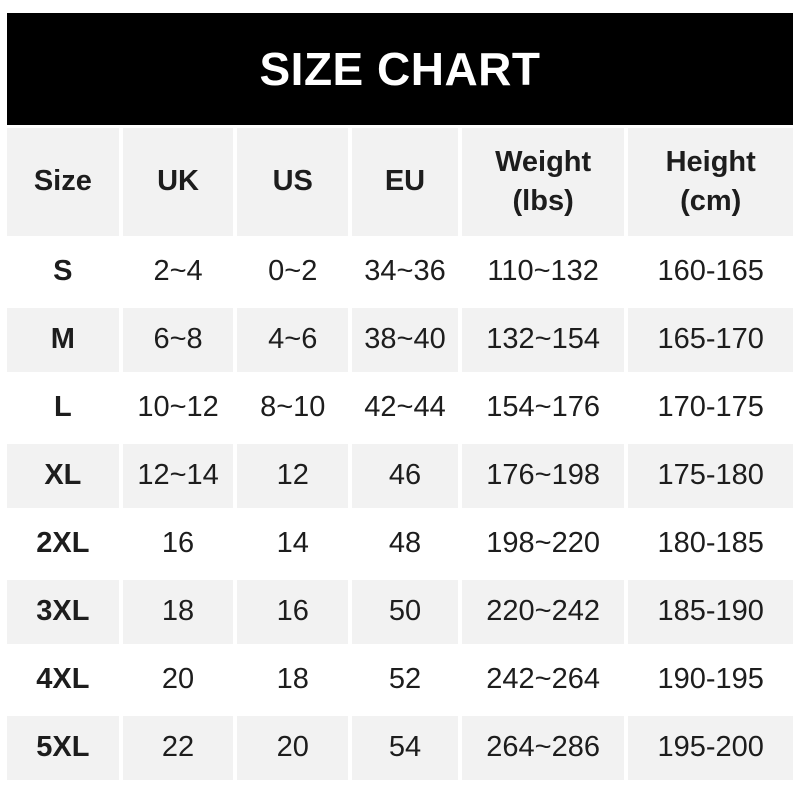  I want to click on page-title: SIZE CHART, so click(400, 69).